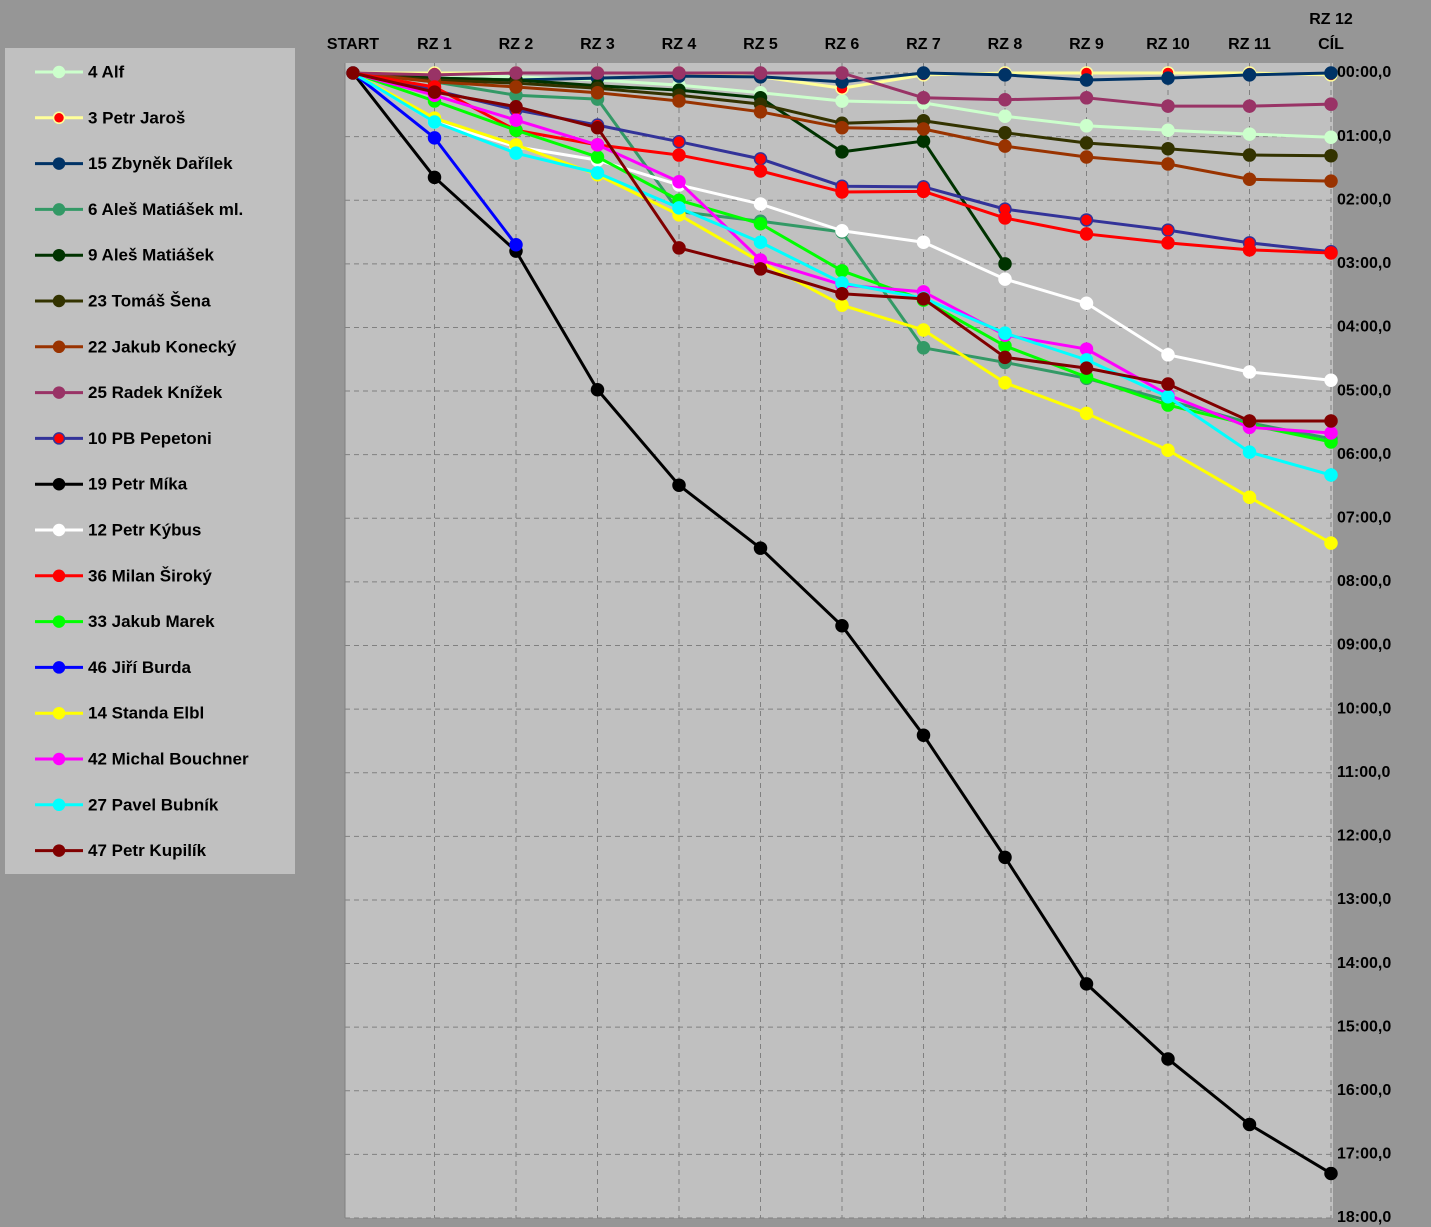  What do you see at coordinates (1331, 32) in the screenshot?
I see `x-tick-label: RZ 12 CÍL` at bounding box center [1331, 32].